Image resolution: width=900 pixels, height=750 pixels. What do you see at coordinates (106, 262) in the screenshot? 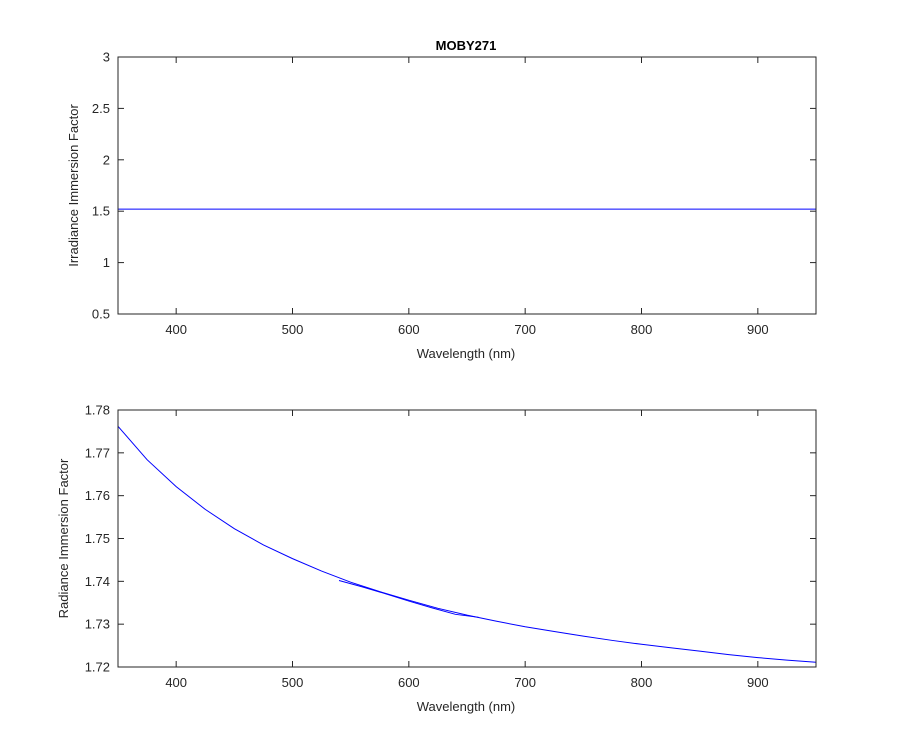
I see `irradiance-y-tick-label: 1` at bounding box center [106, 262].